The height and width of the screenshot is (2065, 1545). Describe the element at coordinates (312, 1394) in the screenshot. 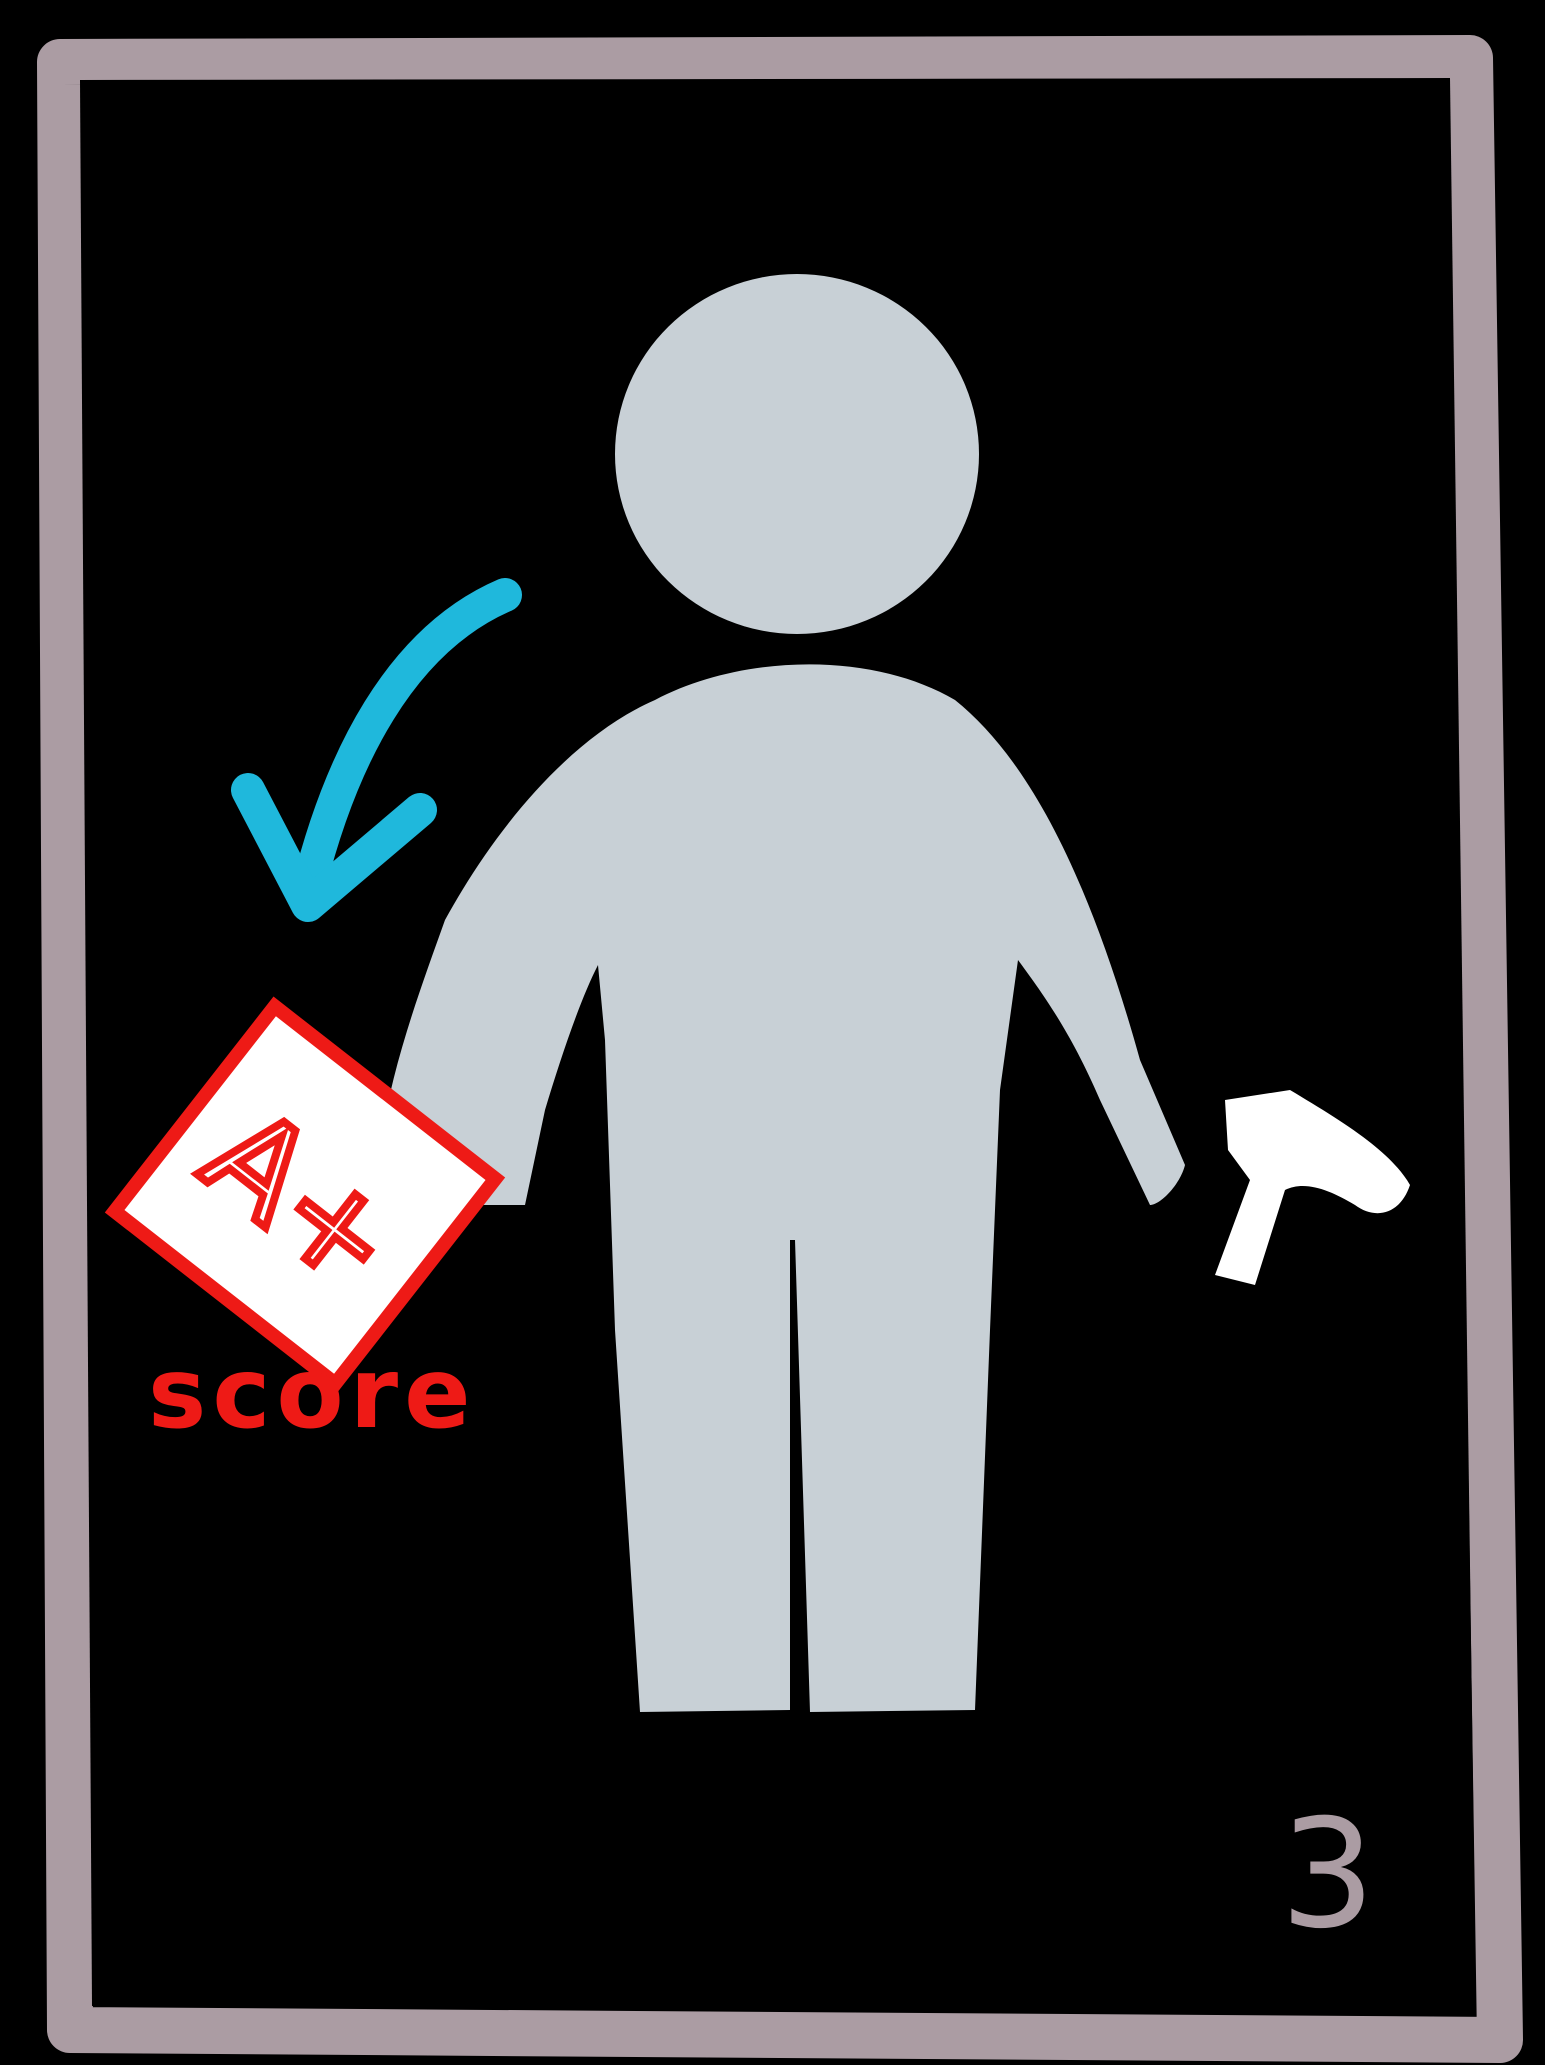

I see `score-label: score` at that location.